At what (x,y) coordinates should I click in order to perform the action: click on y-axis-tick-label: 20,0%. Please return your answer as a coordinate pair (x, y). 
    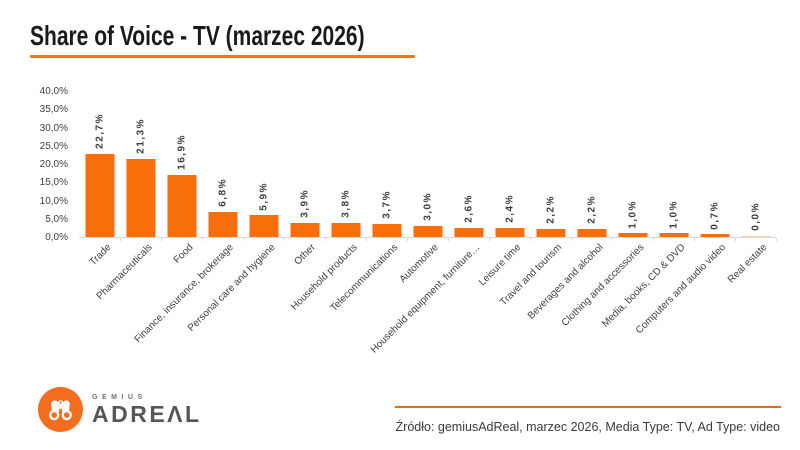
    Looking at the image, I should click on (53, 164).